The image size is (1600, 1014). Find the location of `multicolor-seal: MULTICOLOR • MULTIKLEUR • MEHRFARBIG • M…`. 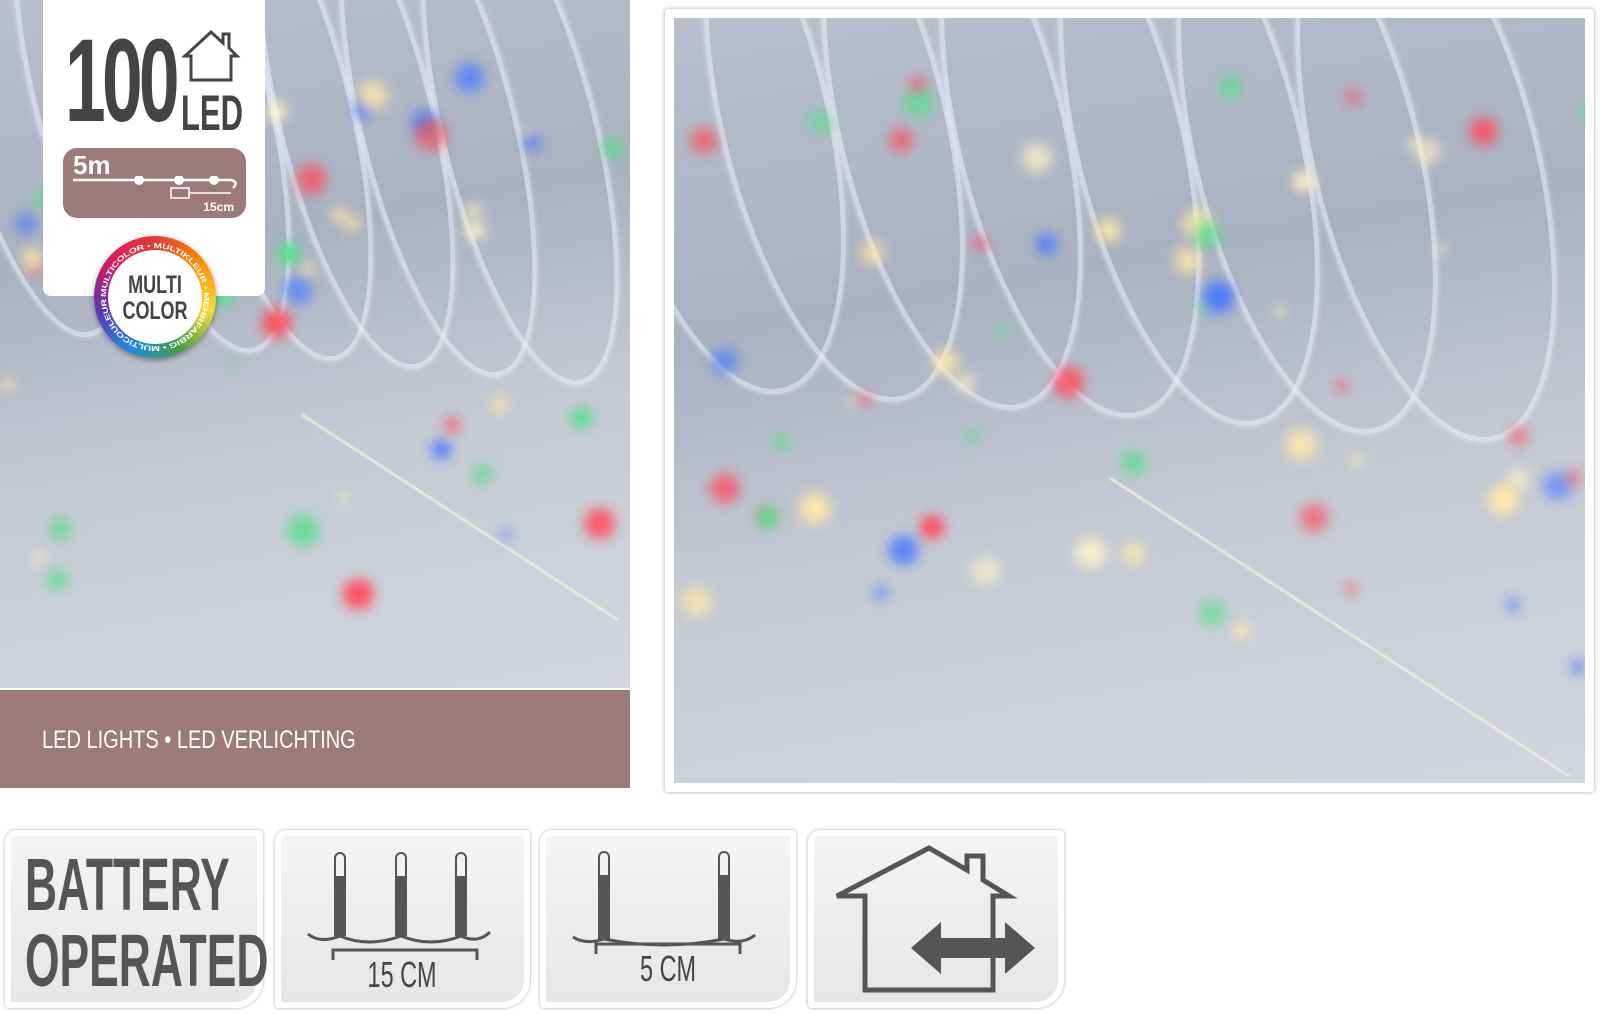

multicolor-seal: MULTICOLOR • MULTIKLEUR • MEHRFARBIG • M… is located at coordinates (155, 297).